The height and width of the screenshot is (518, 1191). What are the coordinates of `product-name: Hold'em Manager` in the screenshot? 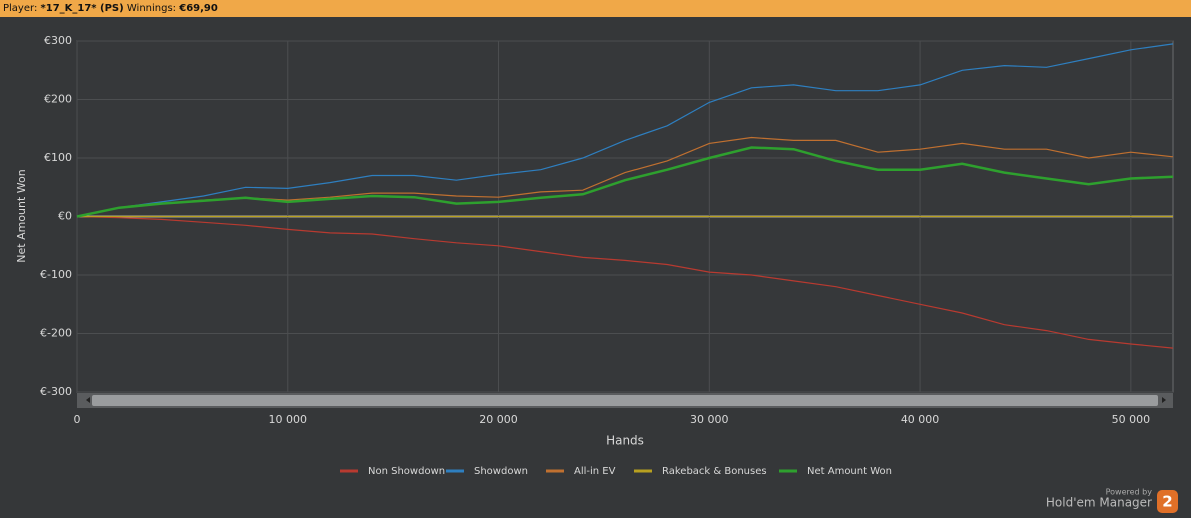 It's located at (1099, 503).